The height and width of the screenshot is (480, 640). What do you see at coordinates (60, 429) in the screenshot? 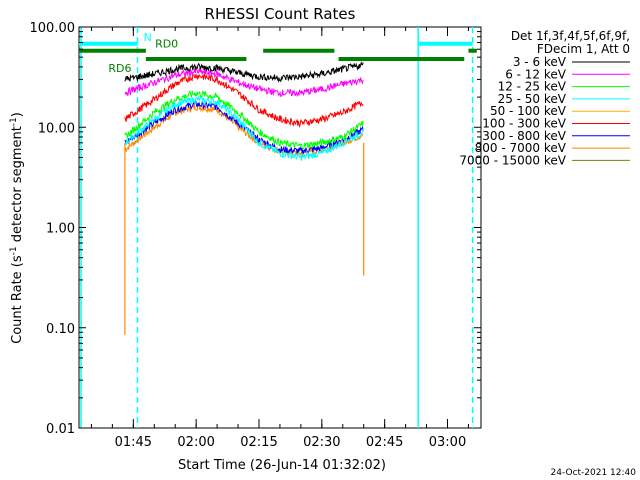
I see `y-tick-label: 0.01` at bounding box center [60, 429].